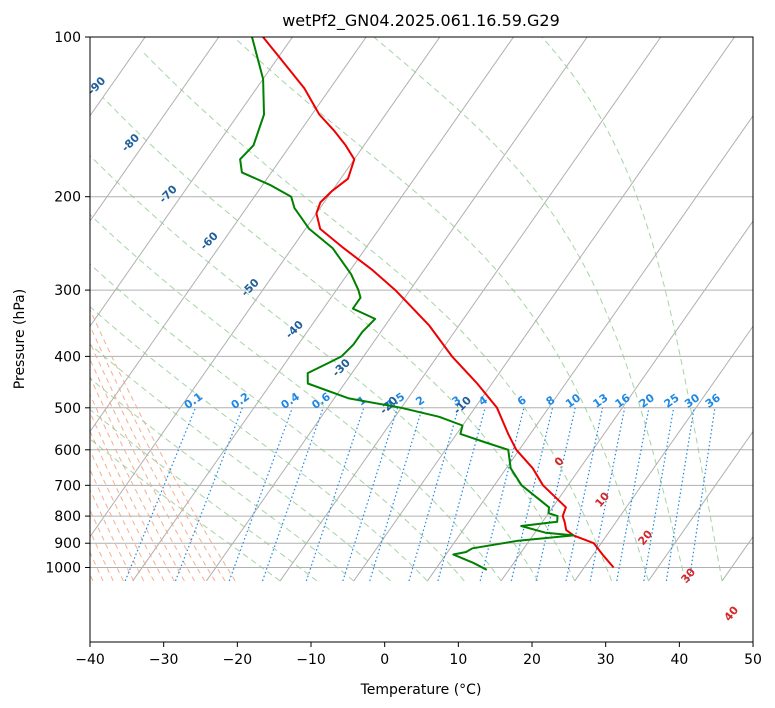  Describe the element at coordinates (67, 544) in the screenshot. I see `y-tick-label: 900` at that location.